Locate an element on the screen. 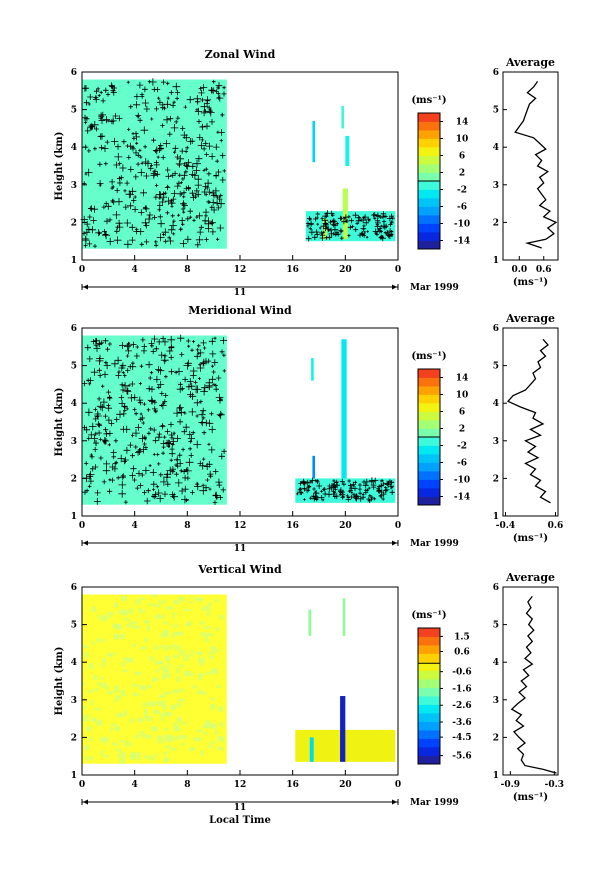 This screenshot has width=612, height=873. average-y-tick-label: 4 is located at coordinates (496, 663).